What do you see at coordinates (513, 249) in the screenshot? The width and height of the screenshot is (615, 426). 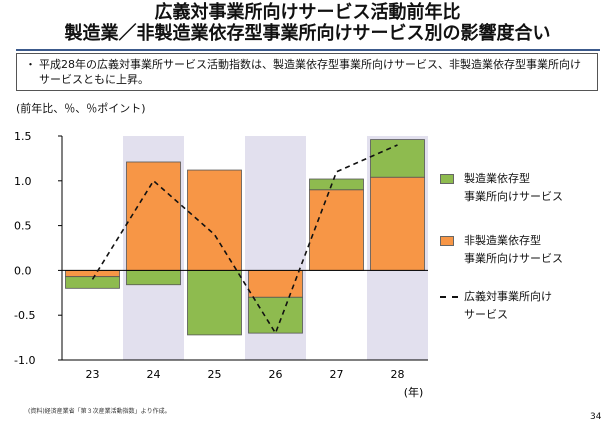 I see `legend-label-non-manufacturing: 非製造業依存型 事業所向けサービス` at bounding box center [513, 249].